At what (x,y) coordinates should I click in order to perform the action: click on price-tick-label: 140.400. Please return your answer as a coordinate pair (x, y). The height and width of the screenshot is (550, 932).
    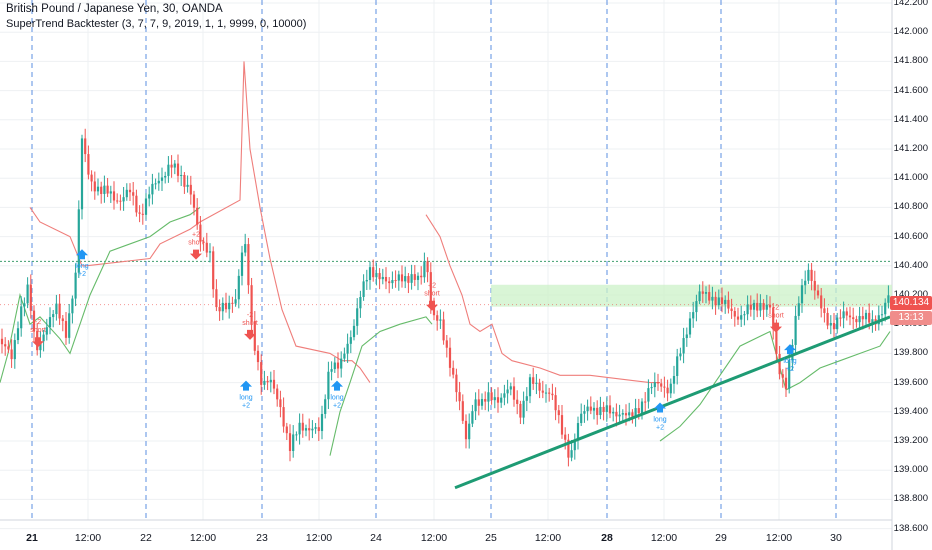
    Looking at the image, I should click on (910, 265).